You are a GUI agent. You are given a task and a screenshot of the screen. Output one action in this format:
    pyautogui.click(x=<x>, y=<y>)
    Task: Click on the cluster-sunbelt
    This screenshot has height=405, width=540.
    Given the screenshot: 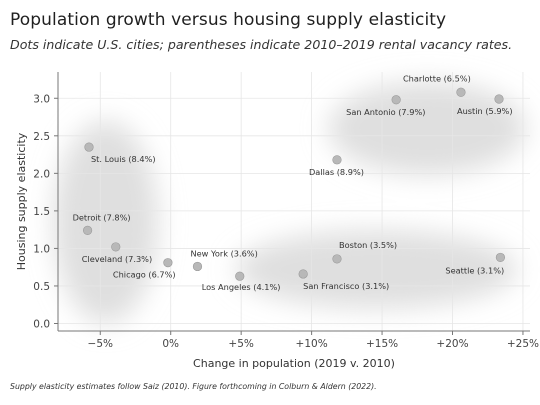 What is the action you would take?
    pyautogui.click(x=427, y=128)
    